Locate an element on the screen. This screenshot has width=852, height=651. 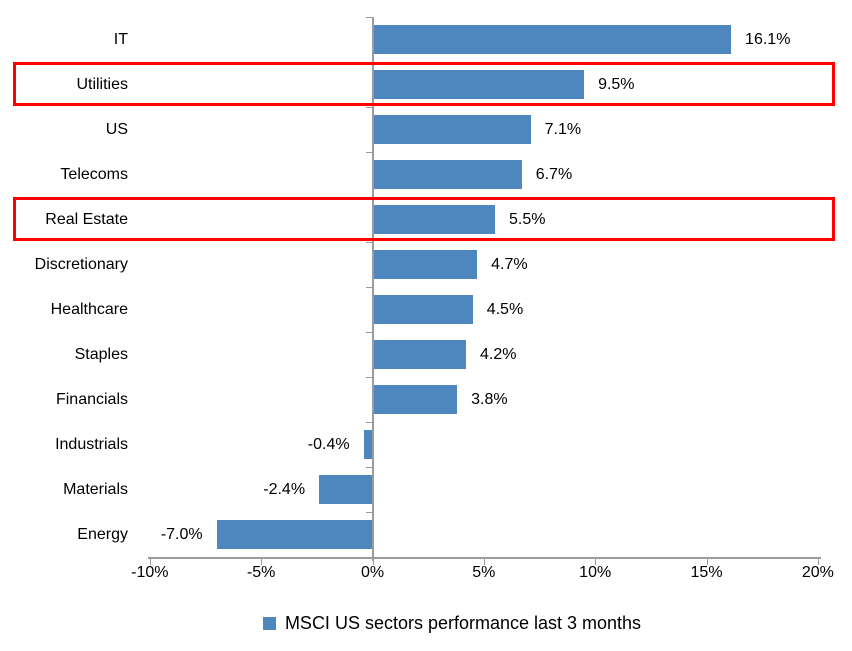
chart-row: Discretionary 4.7% is located at coordinates (426, 264).